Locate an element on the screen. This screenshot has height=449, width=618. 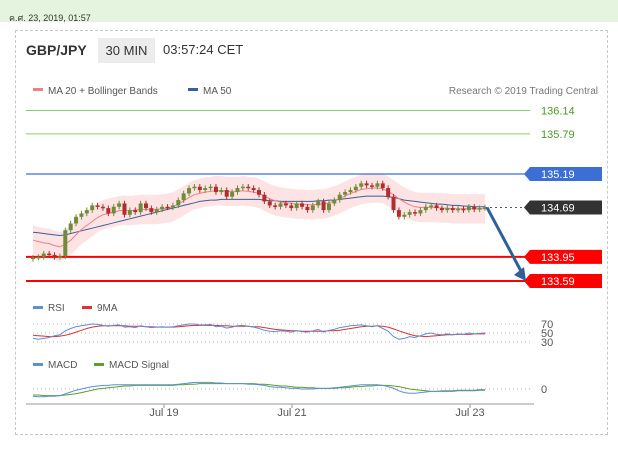
pair-label: GBP/JPY is located at coordinates (56, 50).